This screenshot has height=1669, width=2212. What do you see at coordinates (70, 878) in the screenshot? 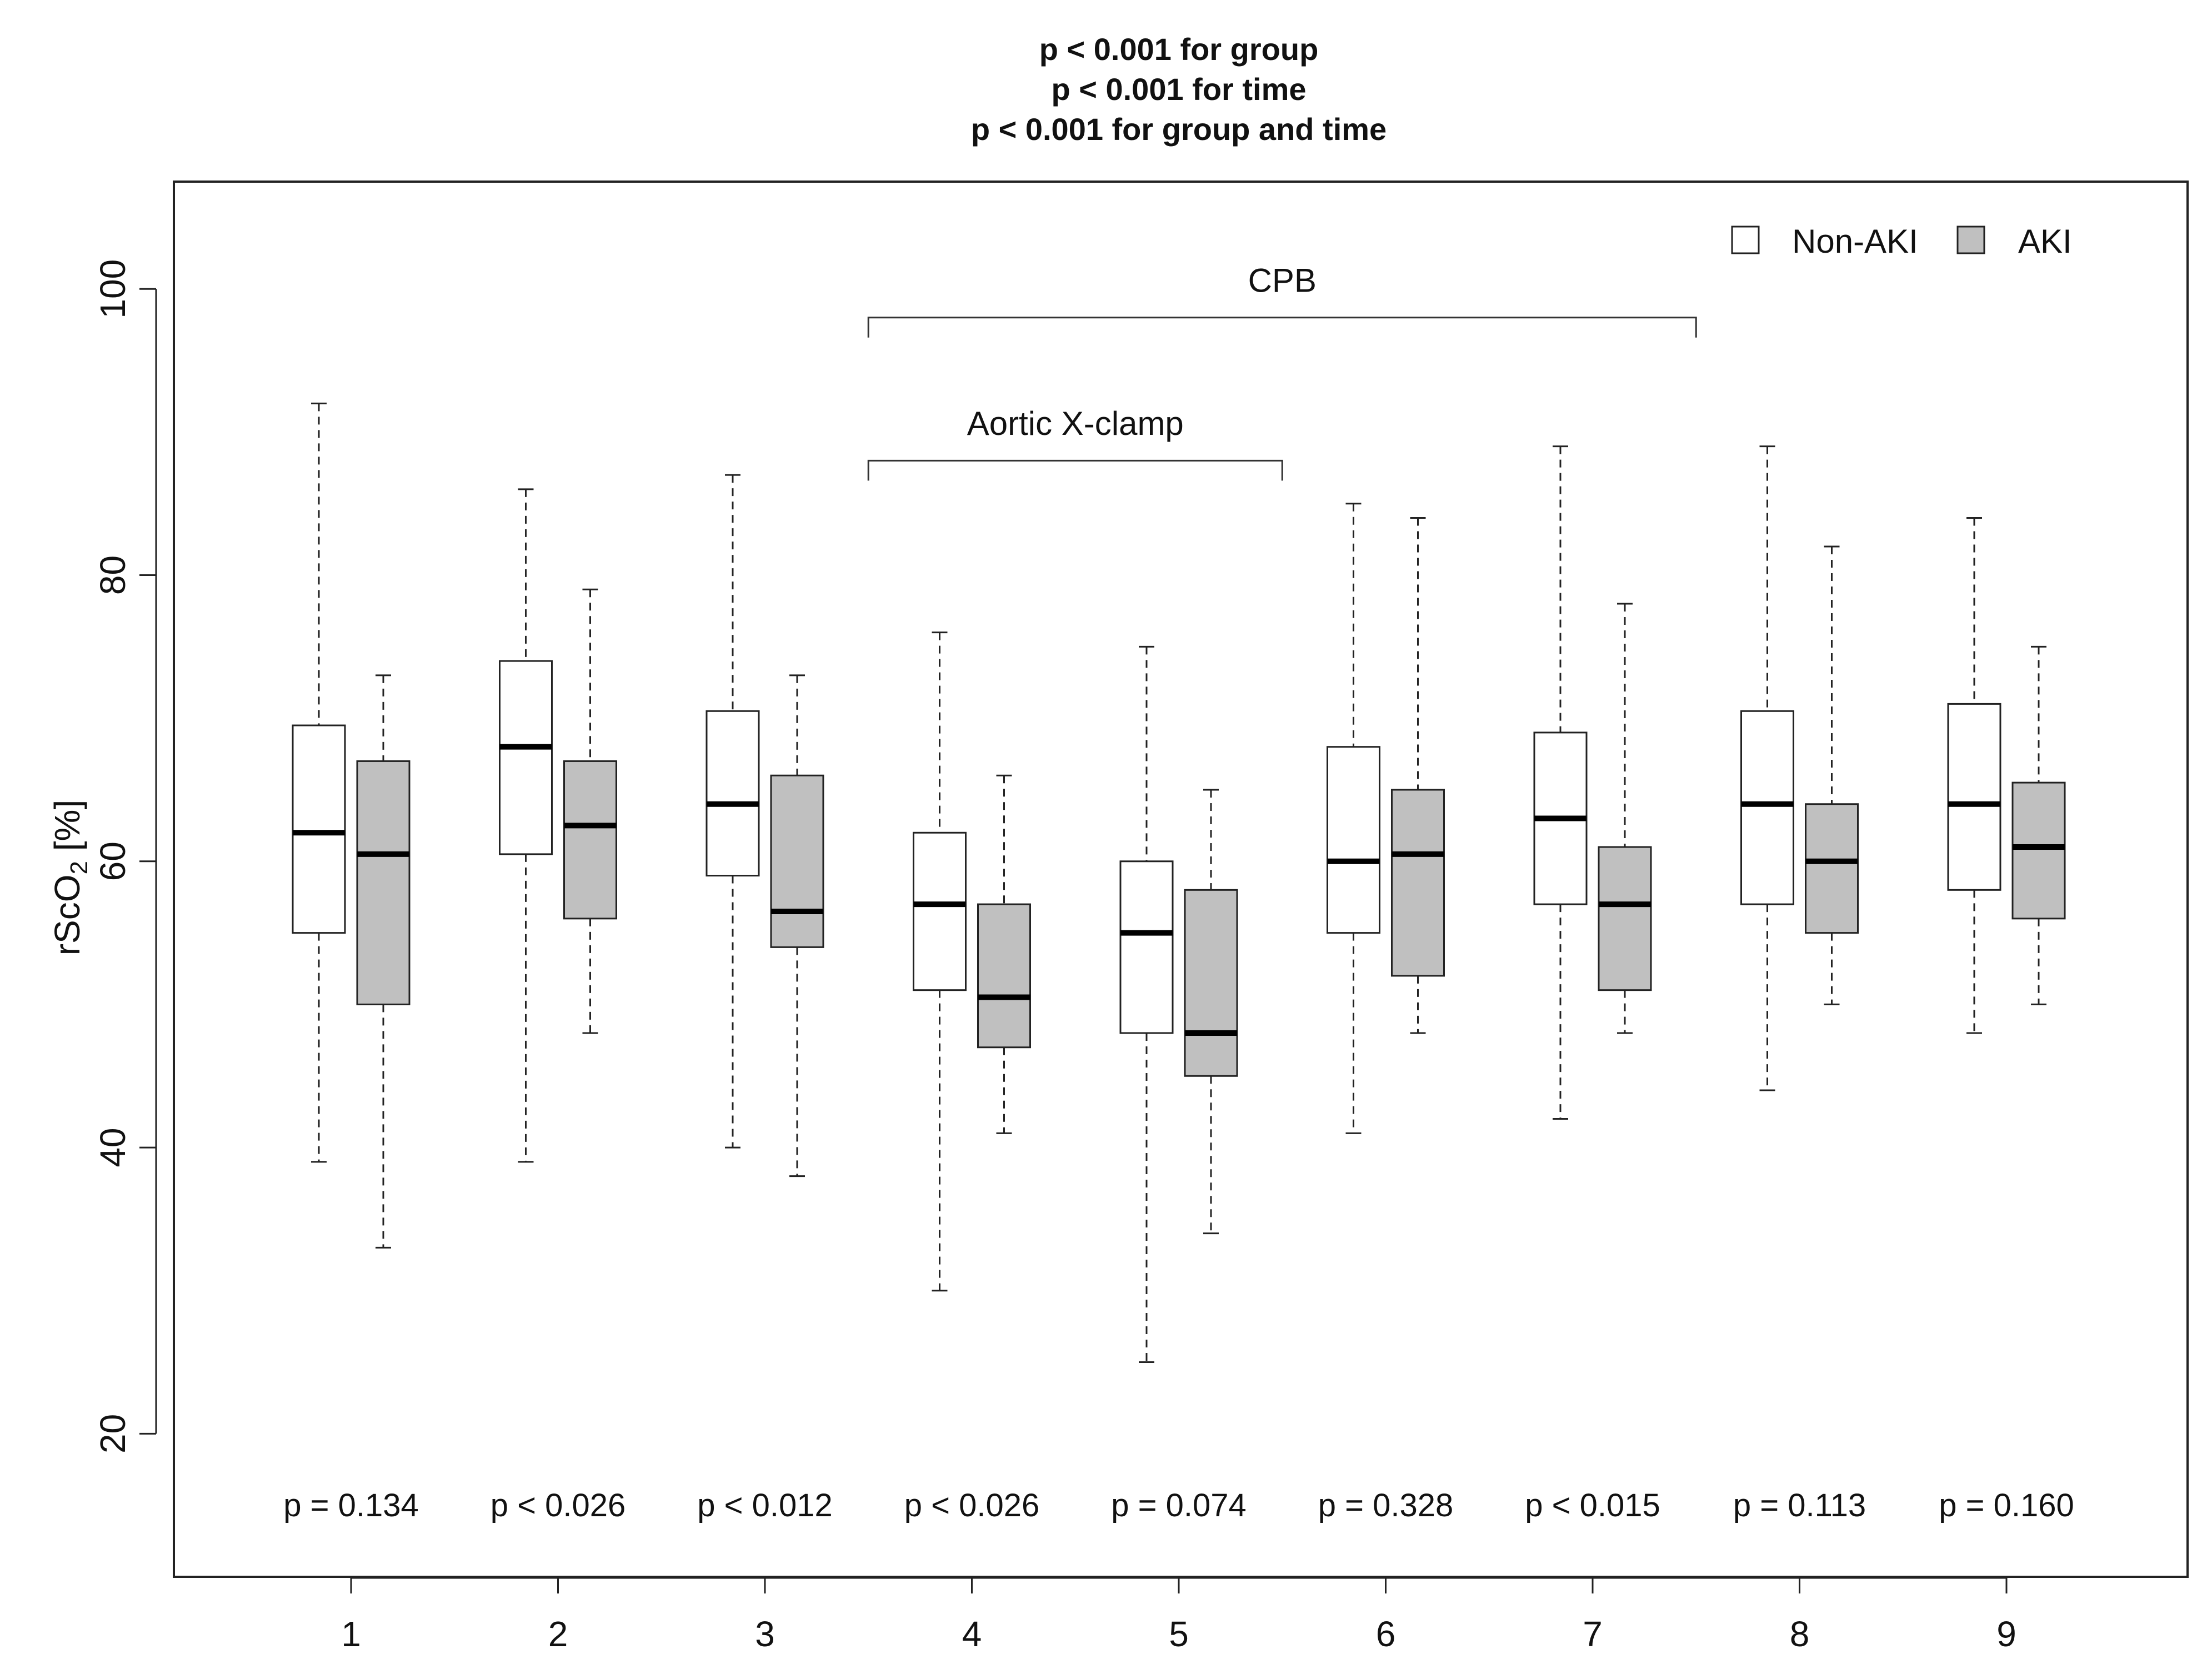
I see `y-axis-label: rScO2 [%]` at bounding box center [70, 878].